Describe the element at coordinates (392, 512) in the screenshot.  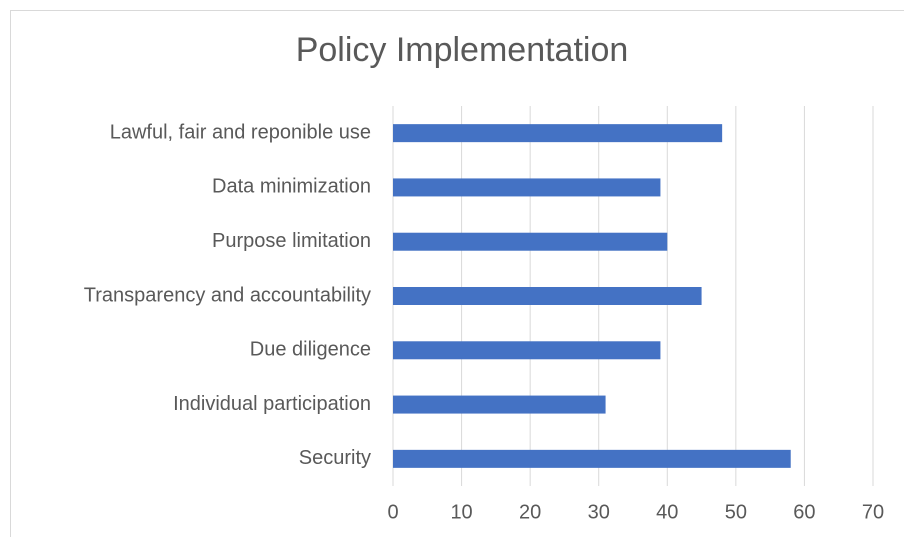
I see `x-tick-label: 0` at that location.